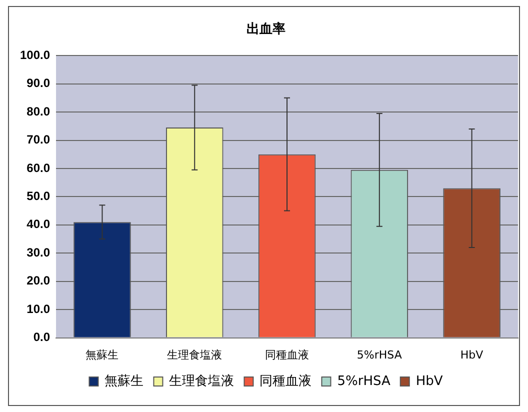  Describe the element at coordinates (429, 381) in the screenshot. I see `legend-label: HbV` at that location.